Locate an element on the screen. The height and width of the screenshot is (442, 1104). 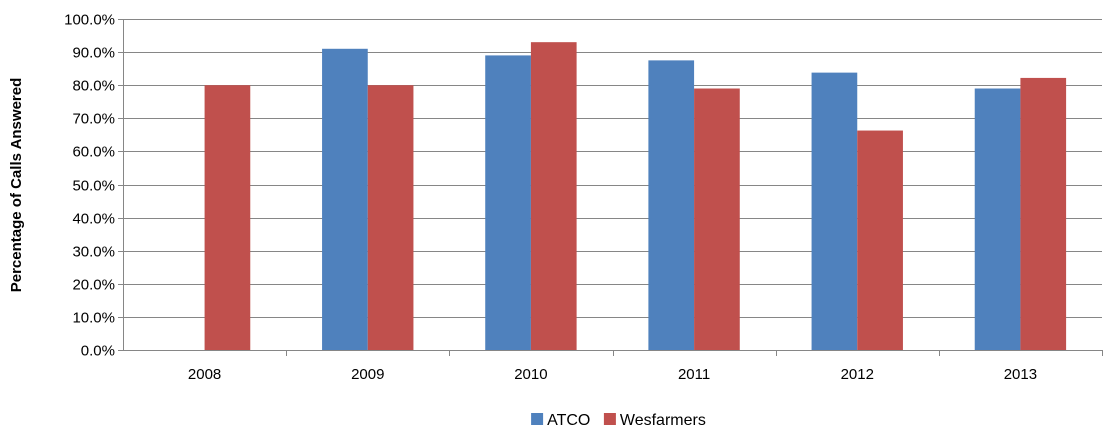
bar-atco-2011 is located at coordinates (671, 205).